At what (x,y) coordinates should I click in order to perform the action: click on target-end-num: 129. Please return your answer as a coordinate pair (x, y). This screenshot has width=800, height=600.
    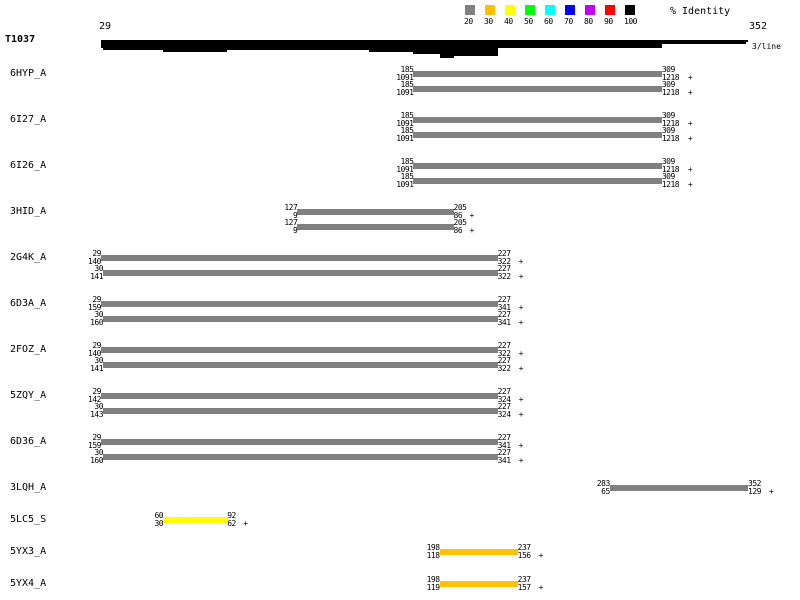
    Looking at the image, I should click on (754, 491).